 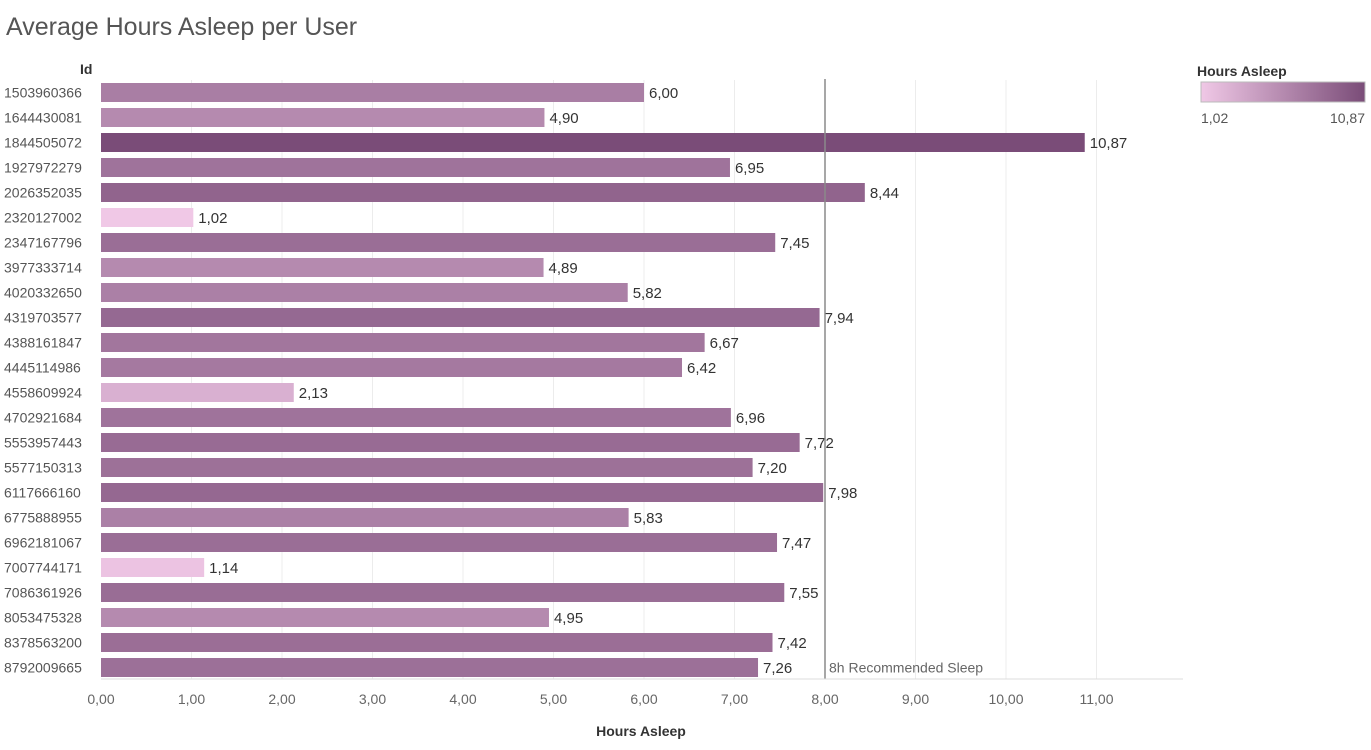 What do you see at coordinates (1242, 71) in the screenshot?
I see `legend-title: Hours Asleep` at bounding box center [1242, 71].